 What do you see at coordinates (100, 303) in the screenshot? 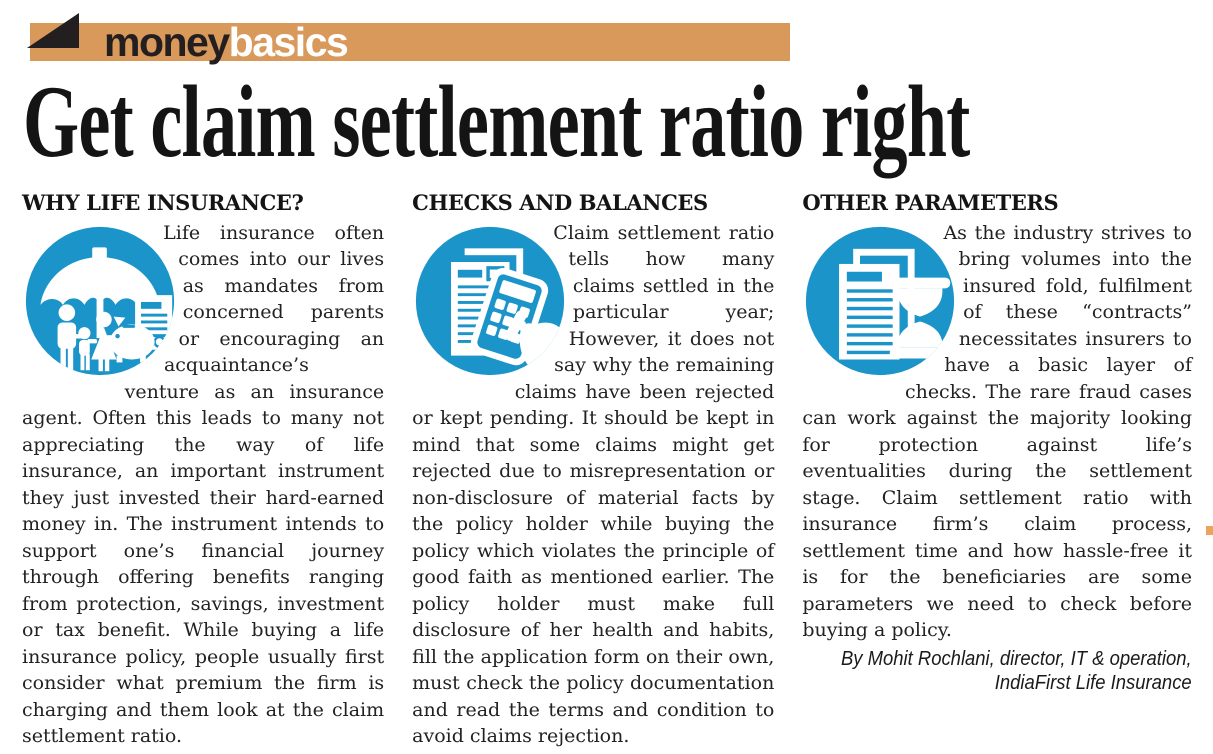
I see `umbrella-family-piggybank-policy-icon` at bounding box center [100, 303].